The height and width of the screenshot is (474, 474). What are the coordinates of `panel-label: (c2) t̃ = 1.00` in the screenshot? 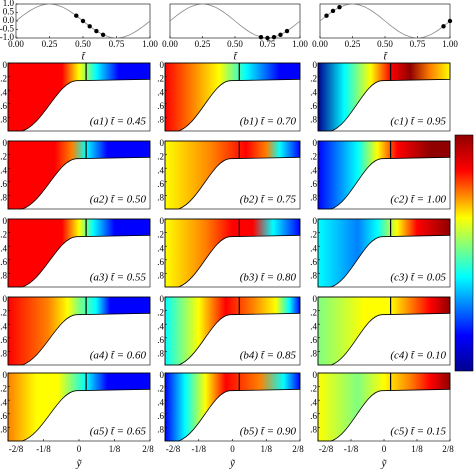 It's located at (418, 200).